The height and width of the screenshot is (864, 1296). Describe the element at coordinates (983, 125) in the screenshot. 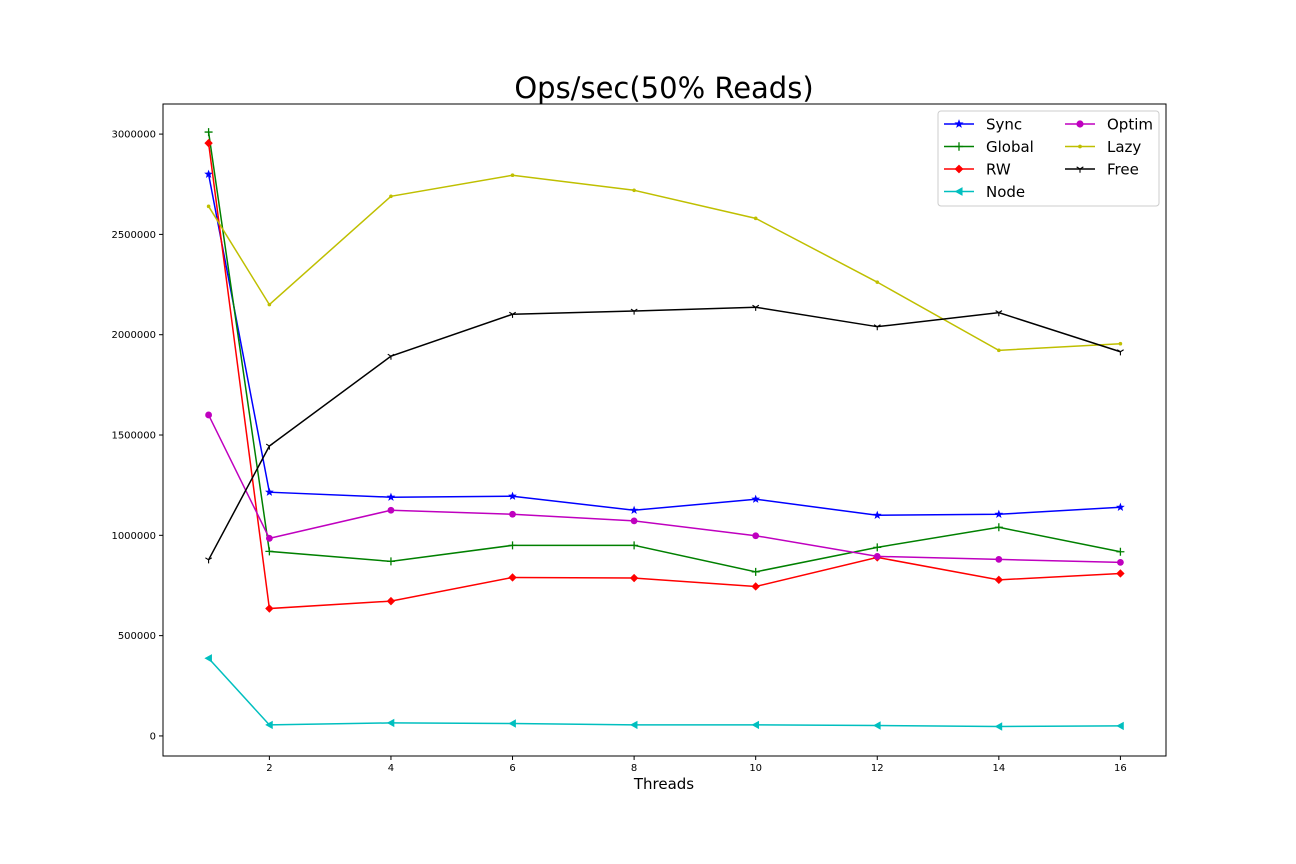

I see `legend-item-sync: Sync` at that location.